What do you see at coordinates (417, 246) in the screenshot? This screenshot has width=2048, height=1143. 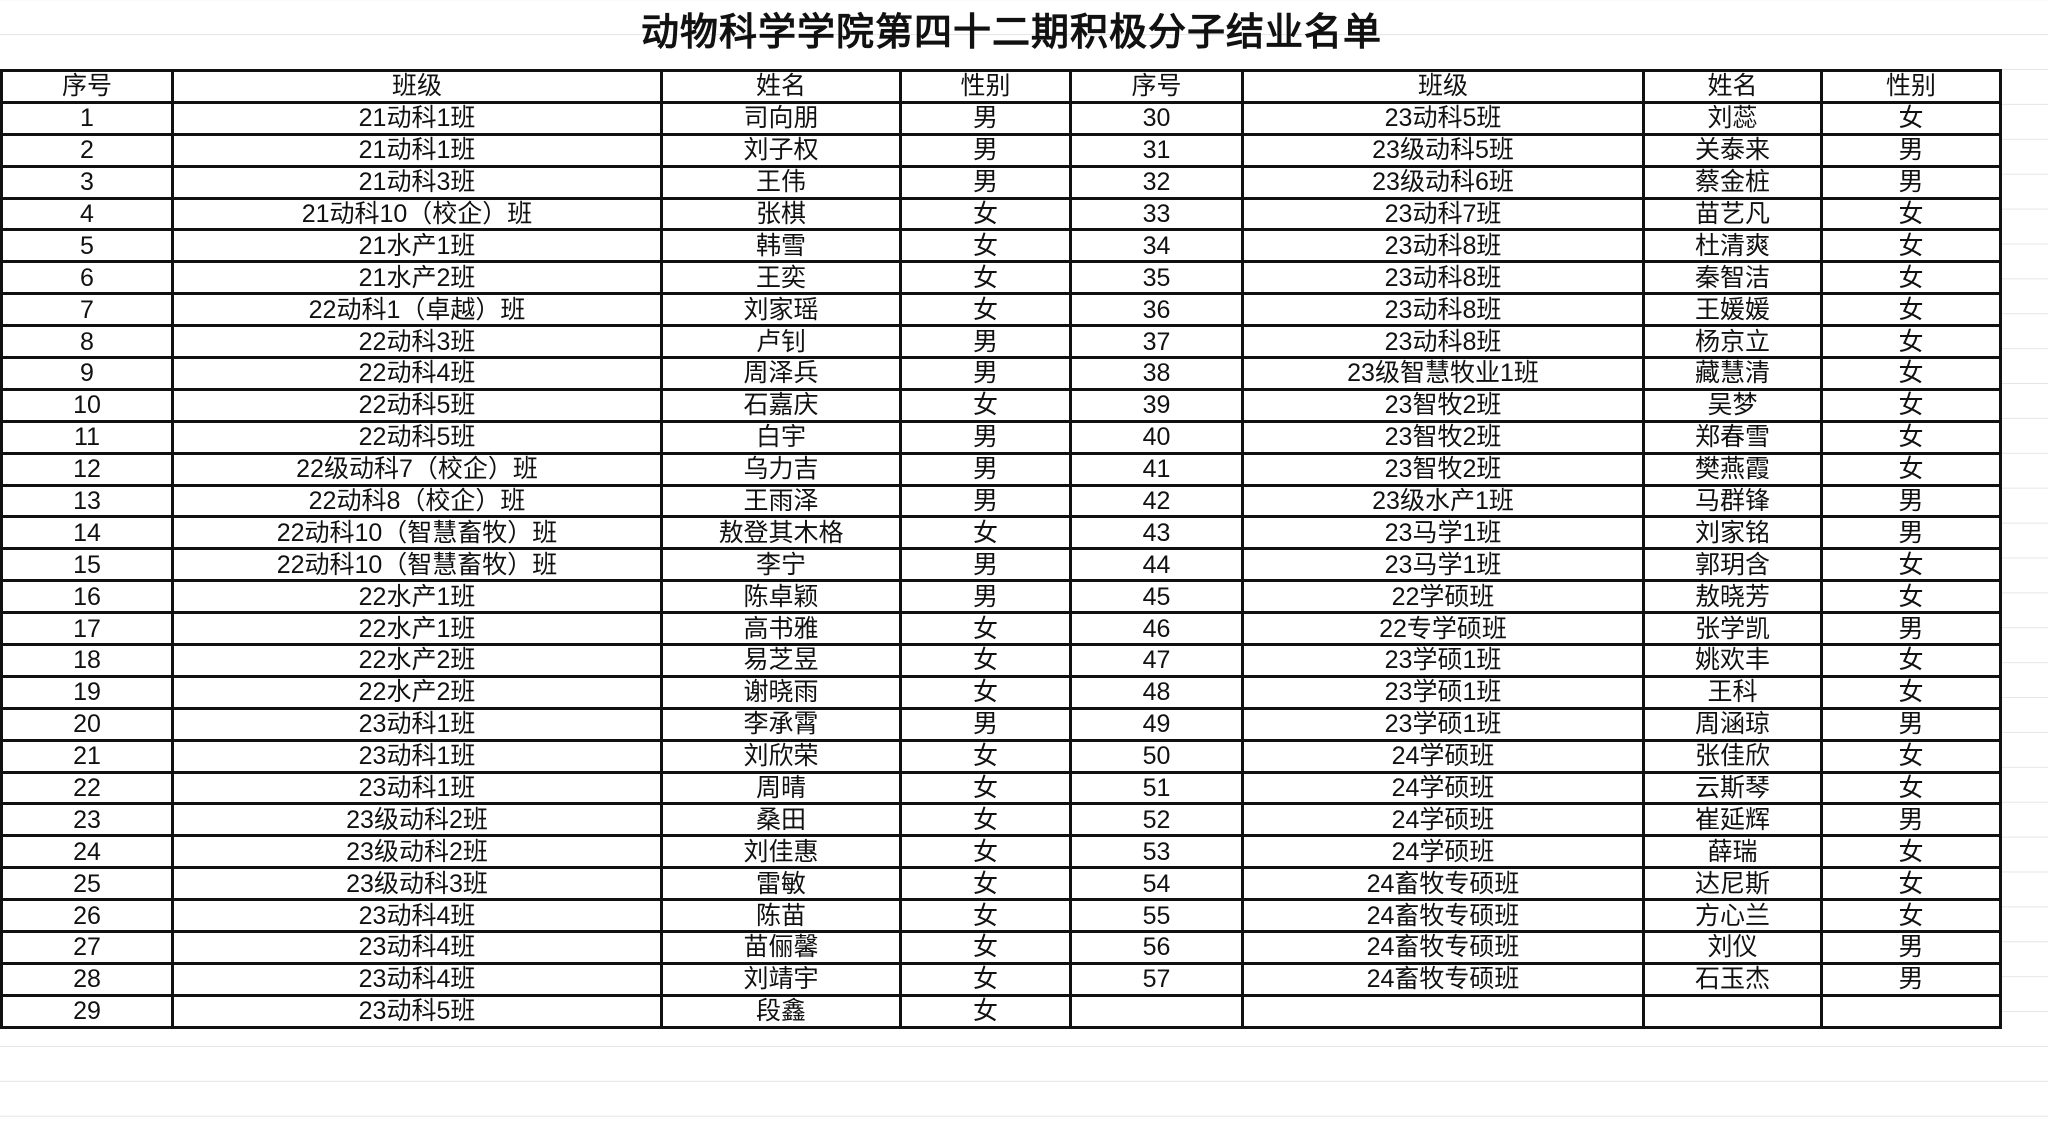 I see `cell-class: 21水产1班` at bounding box center [417, 246].